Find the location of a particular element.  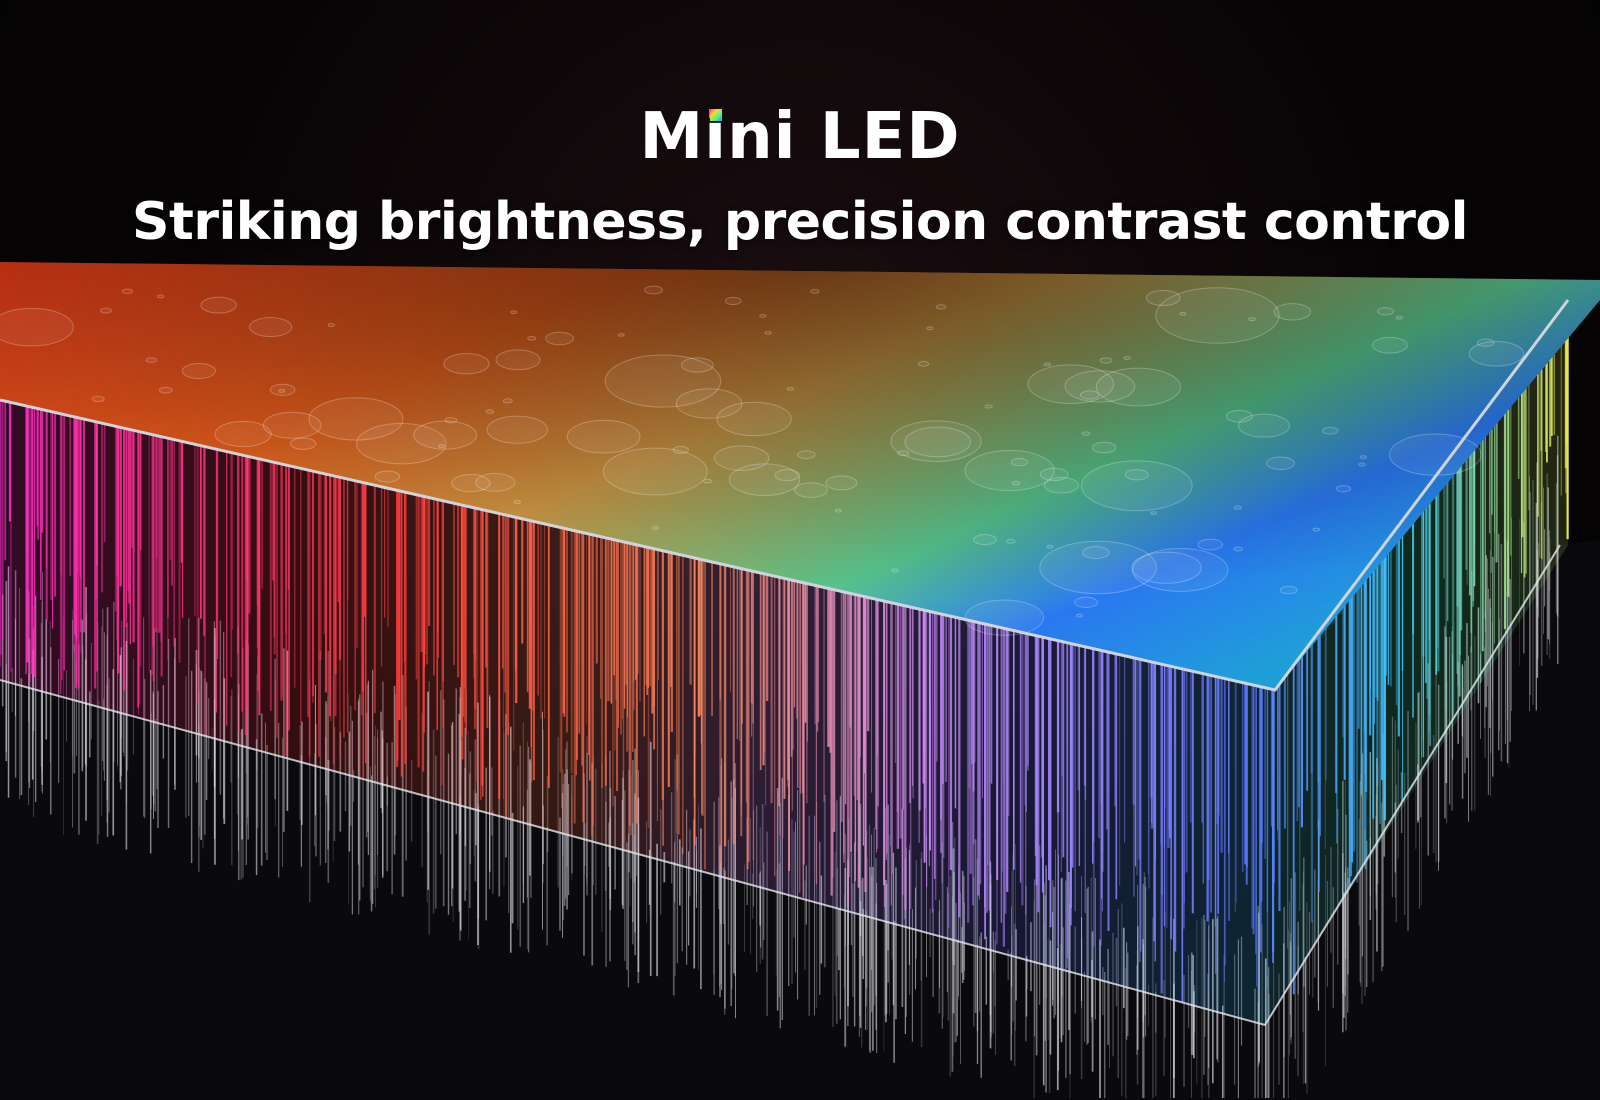

headline-rest: ni LED is located at coordinates (844, 137).